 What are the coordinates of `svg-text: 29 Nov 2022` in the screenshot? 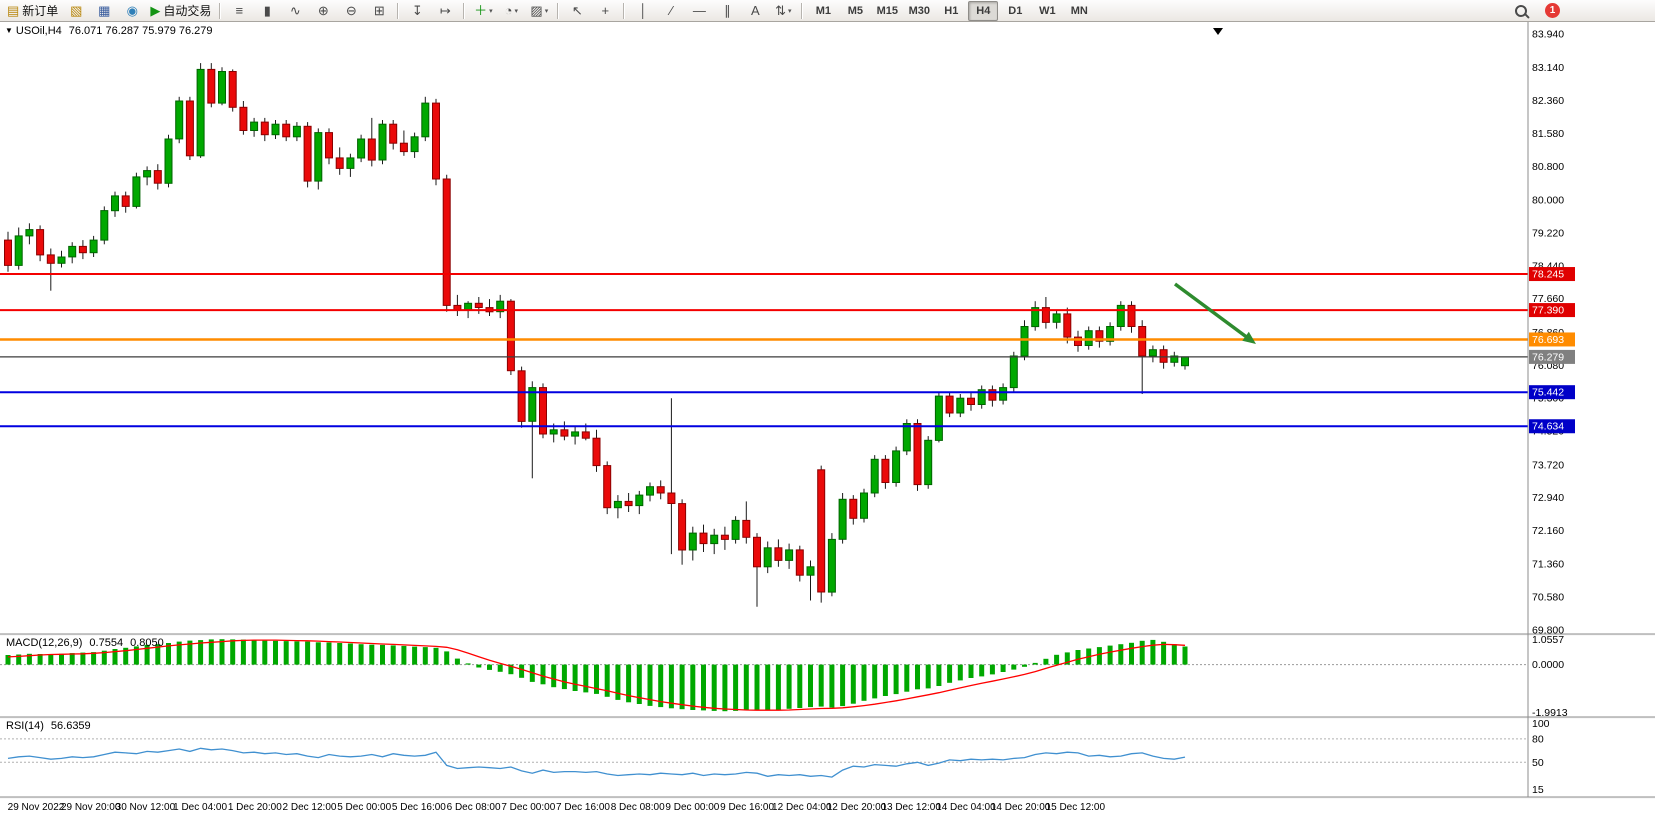 It's located at (36, 807).